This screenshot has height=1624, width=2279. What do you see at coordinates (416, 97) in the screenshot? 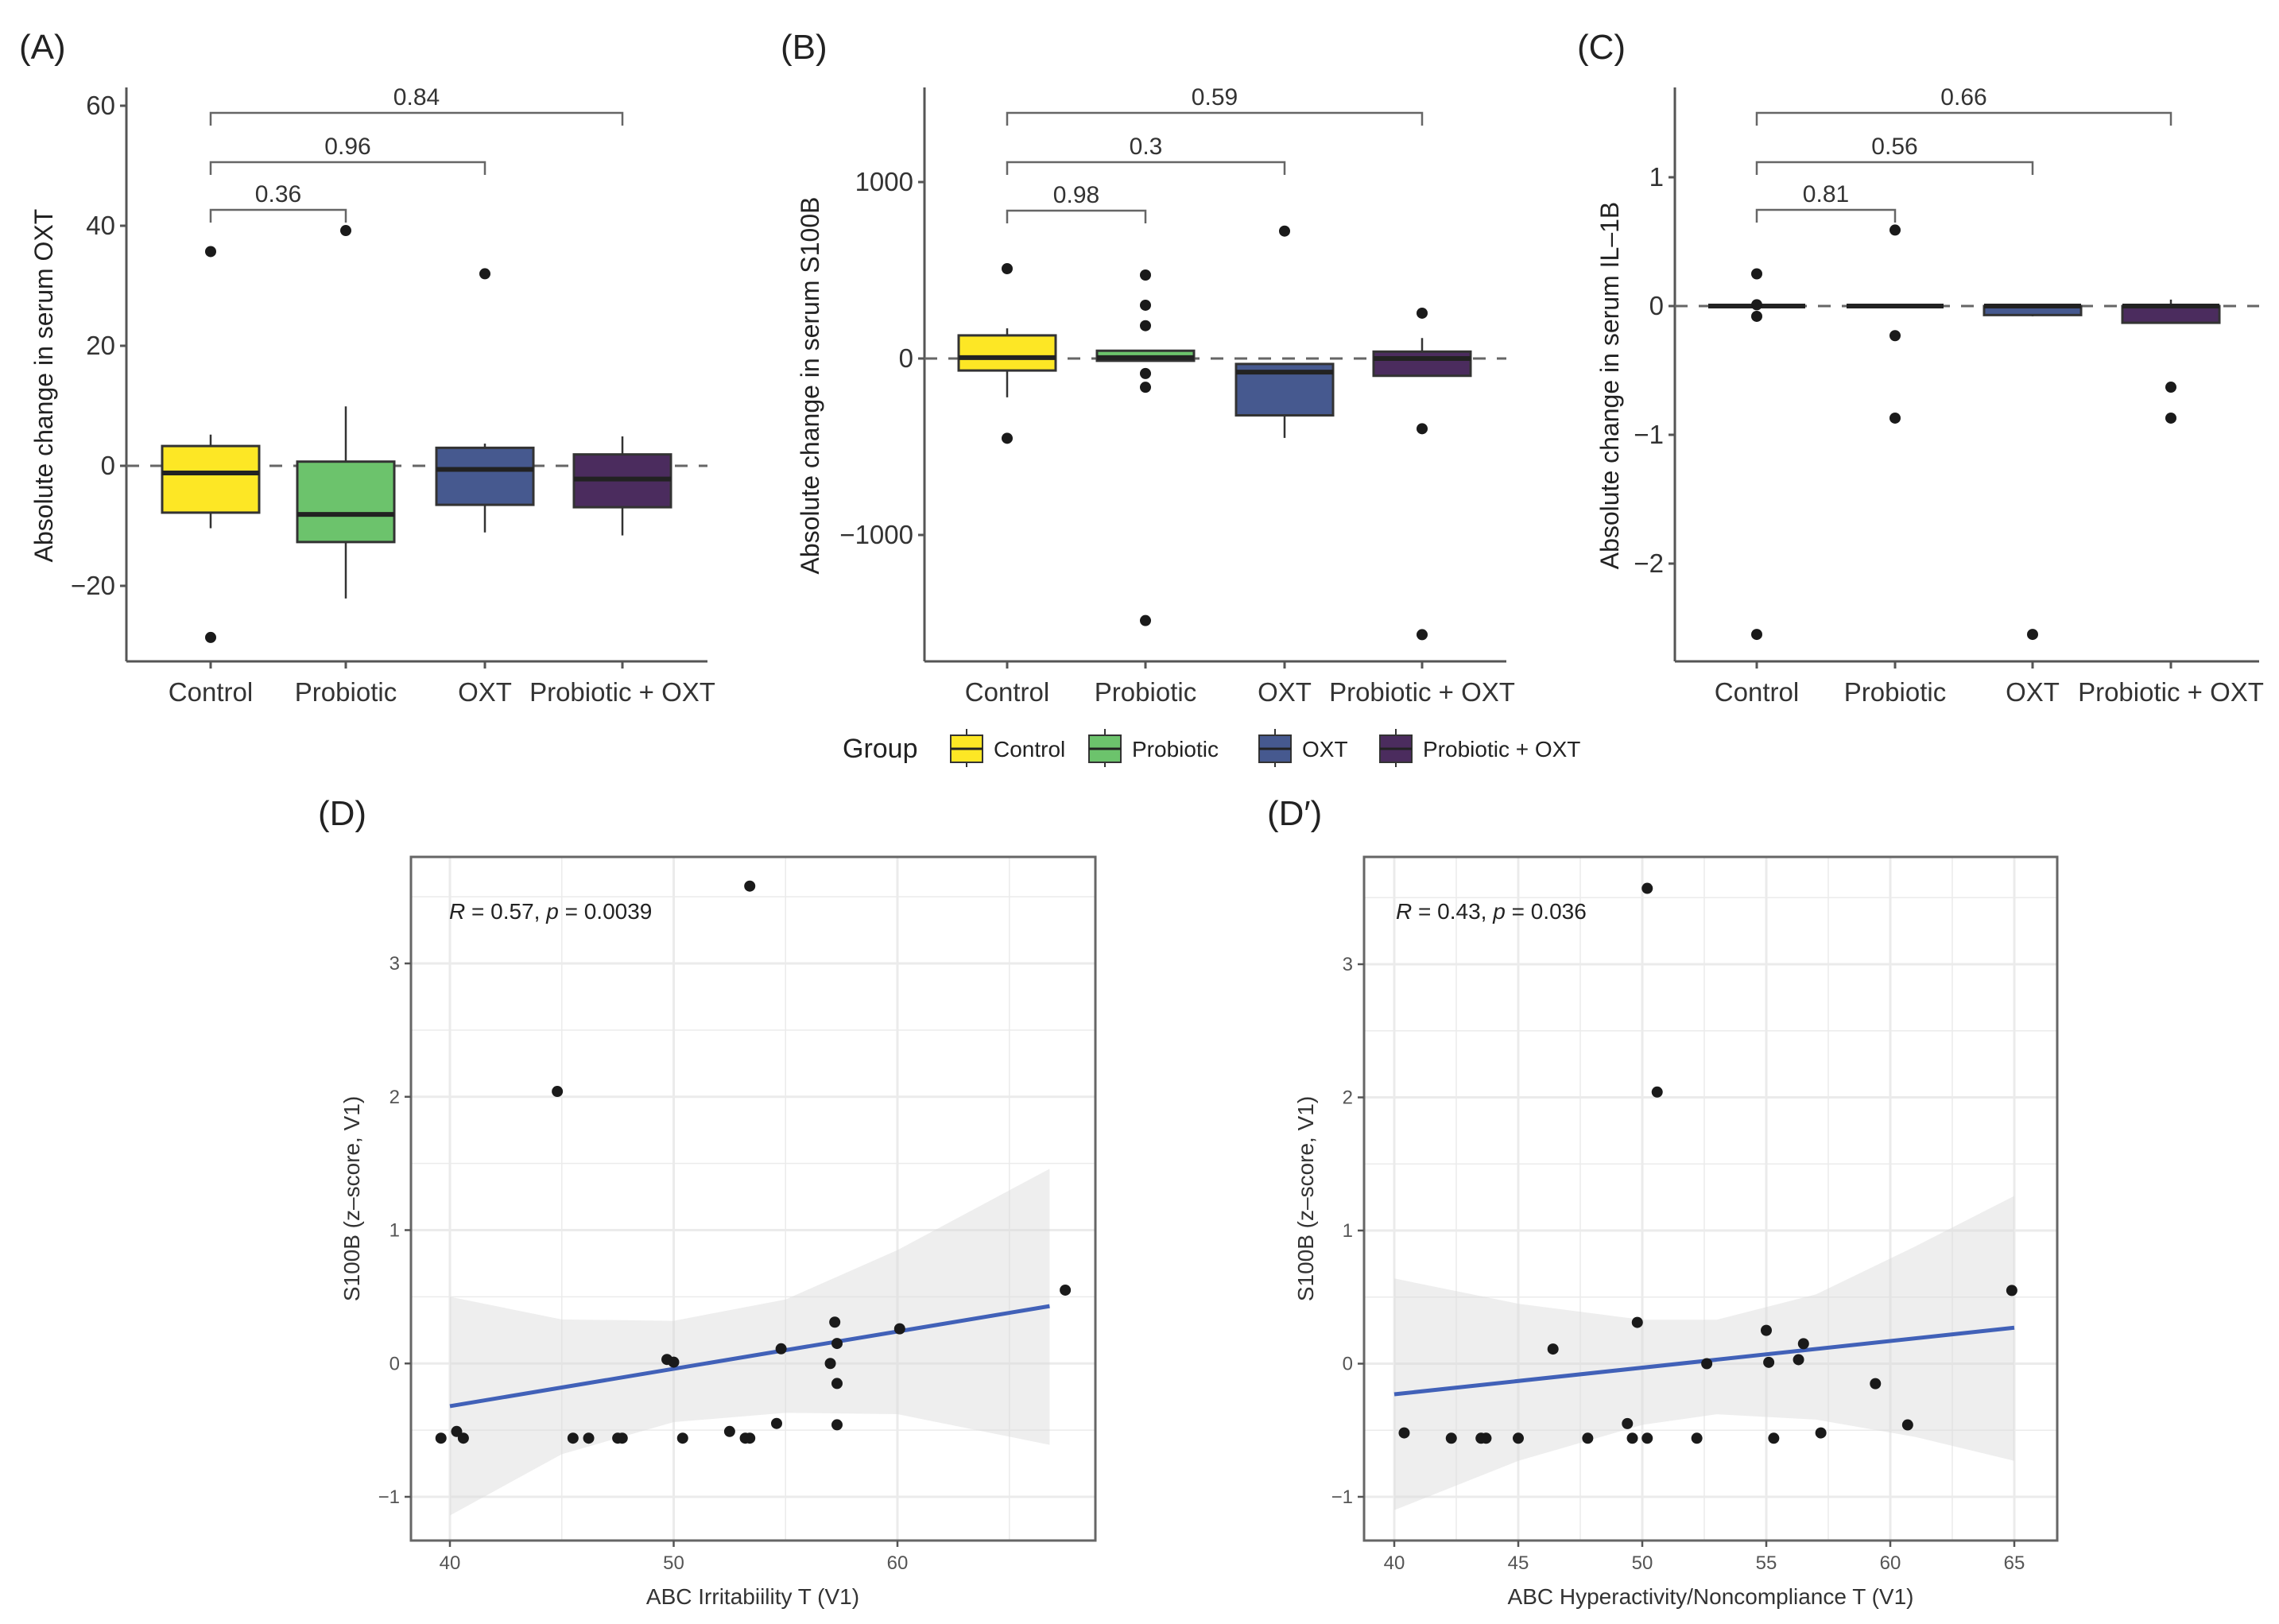
I see `p-value-label: 0.84` at bounding box center [416, 97].